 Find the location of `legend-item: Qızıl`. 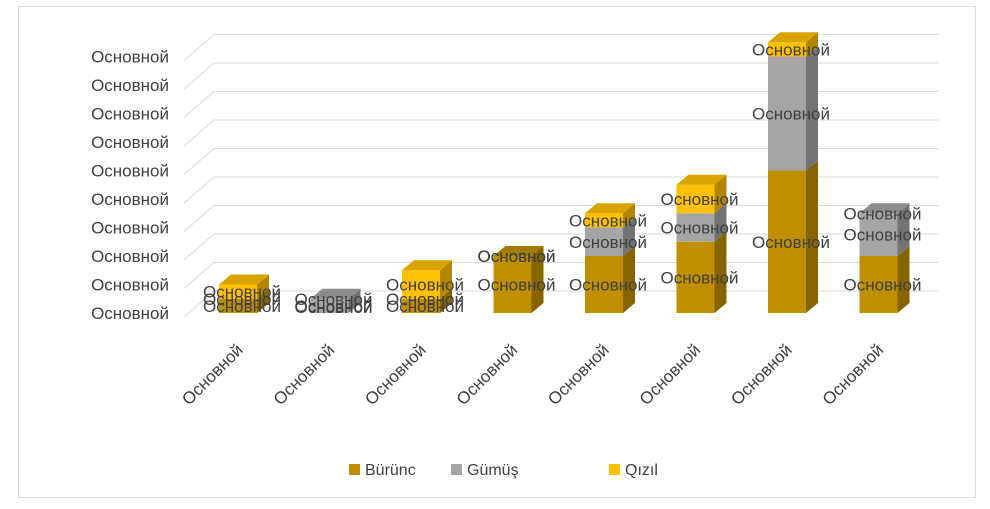

legend-item: Qızıl is located at coordinates (633, 470).